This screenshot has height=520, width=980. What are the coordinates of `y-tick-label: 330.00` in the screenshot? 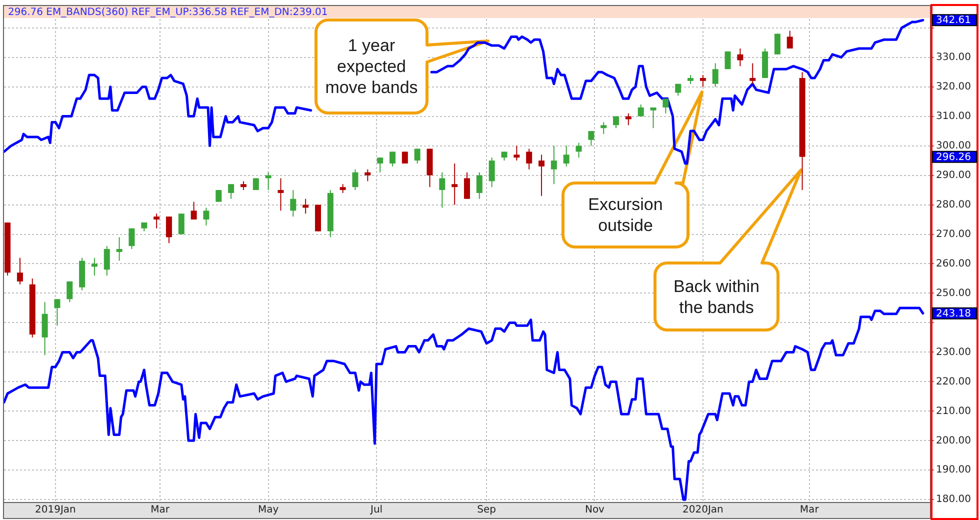 It's located at (953, 57).